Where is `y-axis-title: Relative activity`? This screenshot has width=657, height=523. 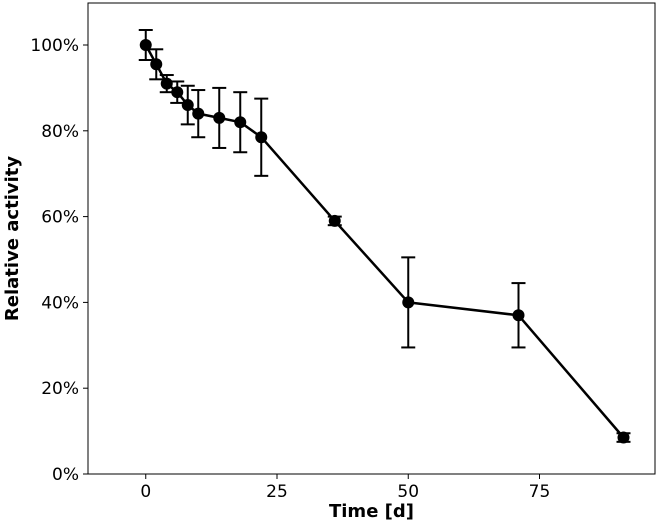 y-axis-title: Relative activity is located at coordinates (12, 238).